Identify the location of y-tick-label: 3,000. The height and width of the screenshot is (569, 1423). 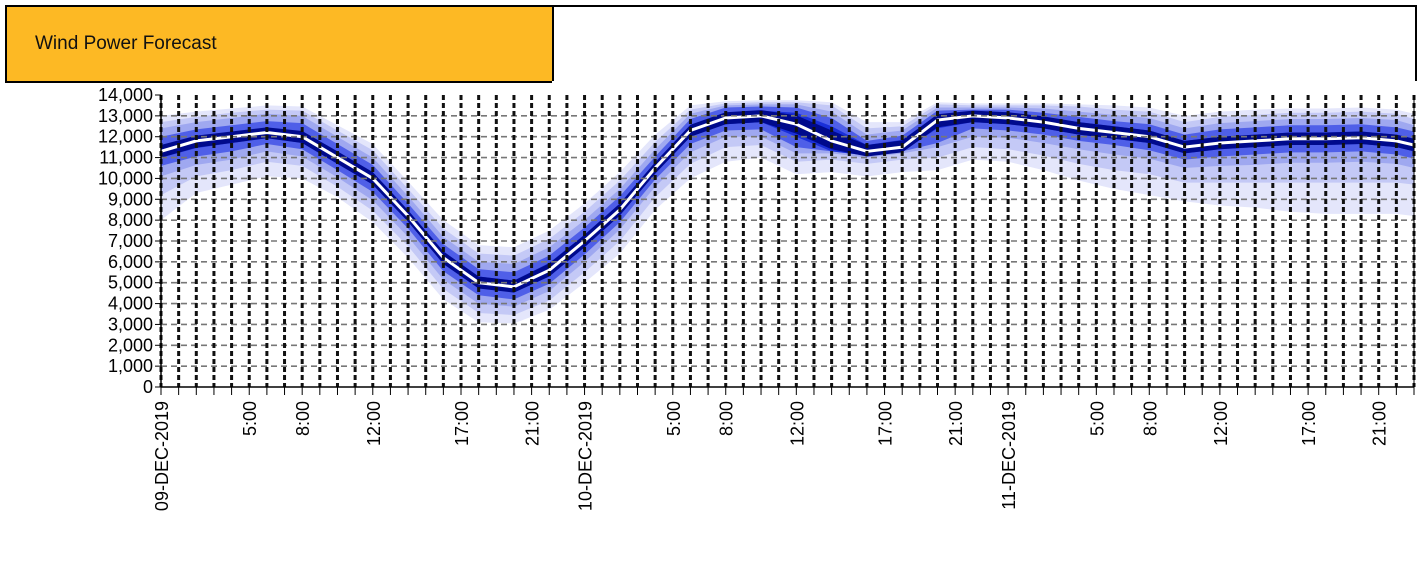
(130, 324).